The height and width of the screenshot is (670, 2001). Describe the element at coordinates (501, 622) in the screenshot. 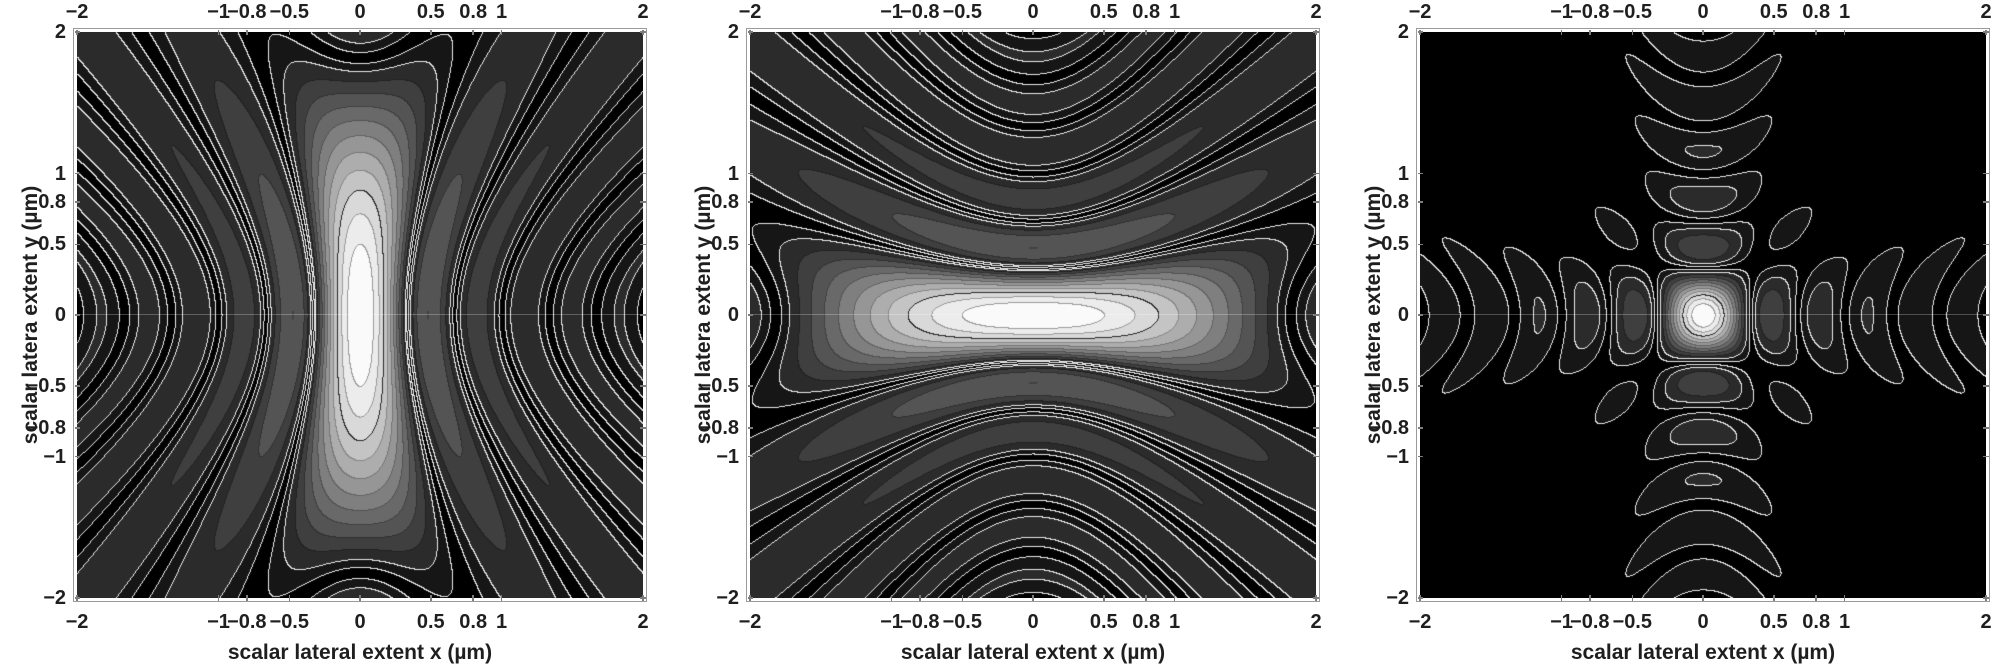

I see `x-tick-label-bottom: 1` at that location.